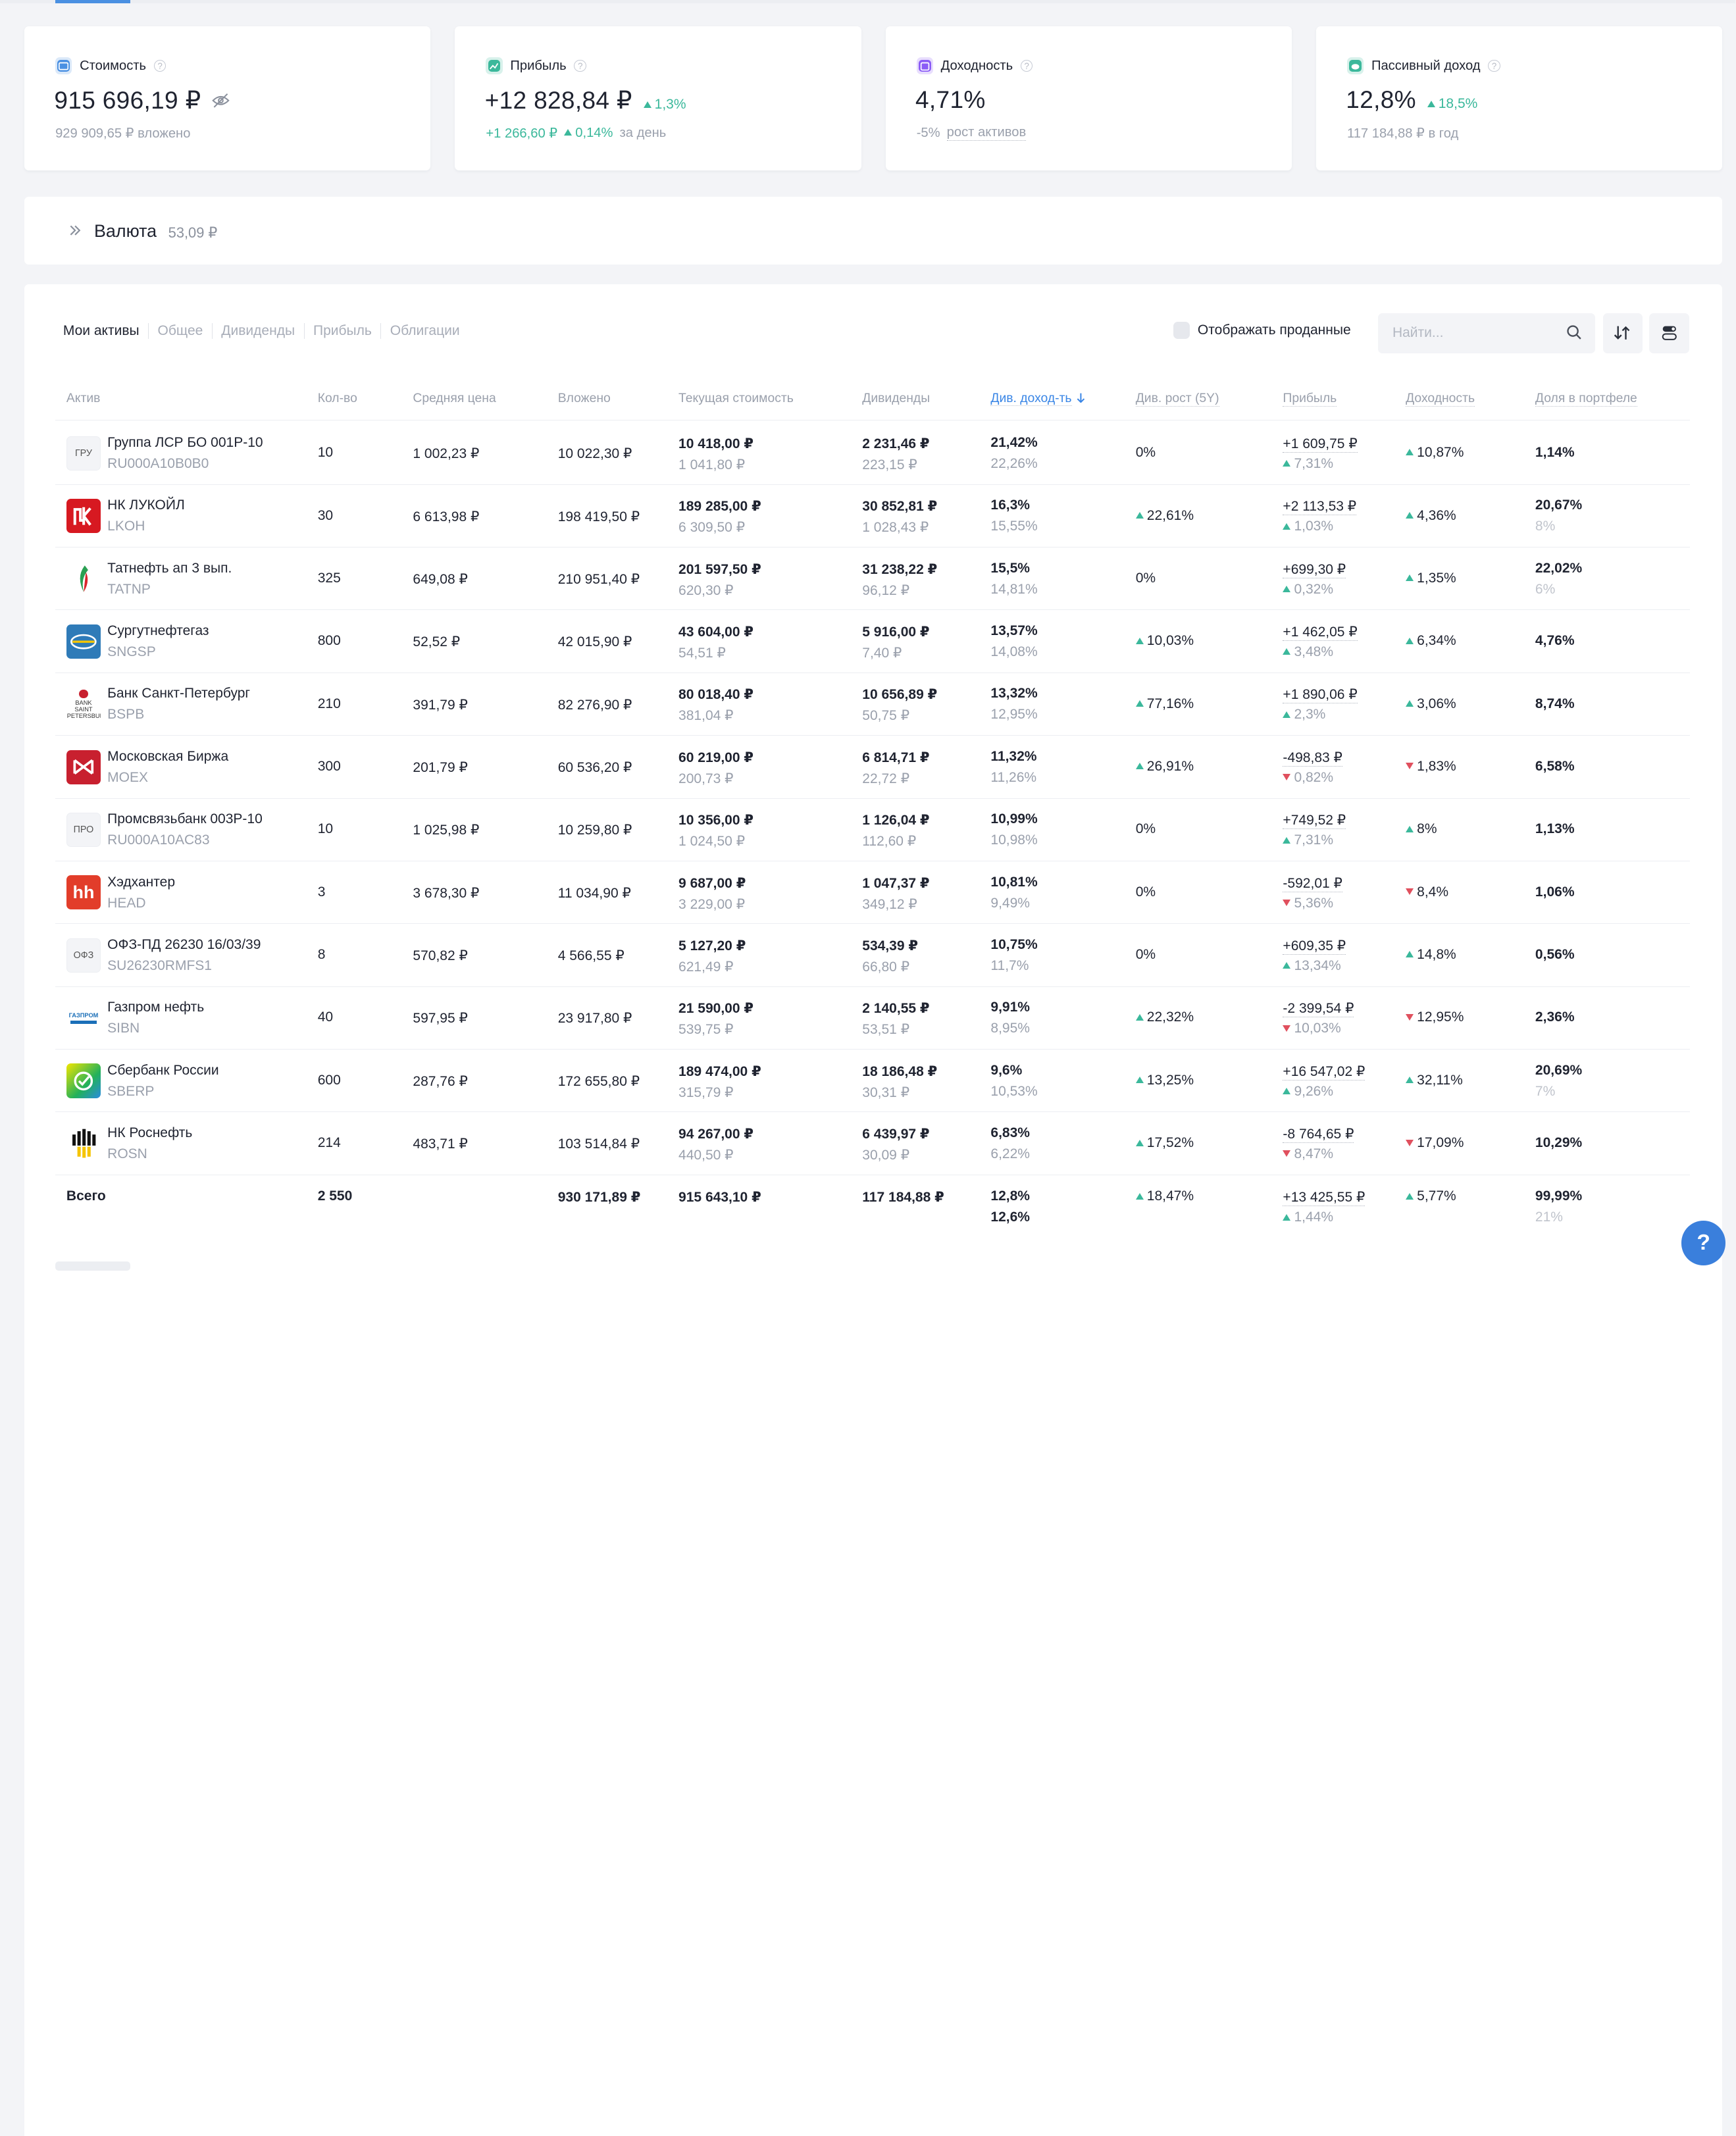 The width and height of the screenshot is (1736, 2136). What do you see at coordinates (873, 231) in the screenshot?
I see `currency-section: Валюта 53,09 ₽` at bounding box center [873, 231].